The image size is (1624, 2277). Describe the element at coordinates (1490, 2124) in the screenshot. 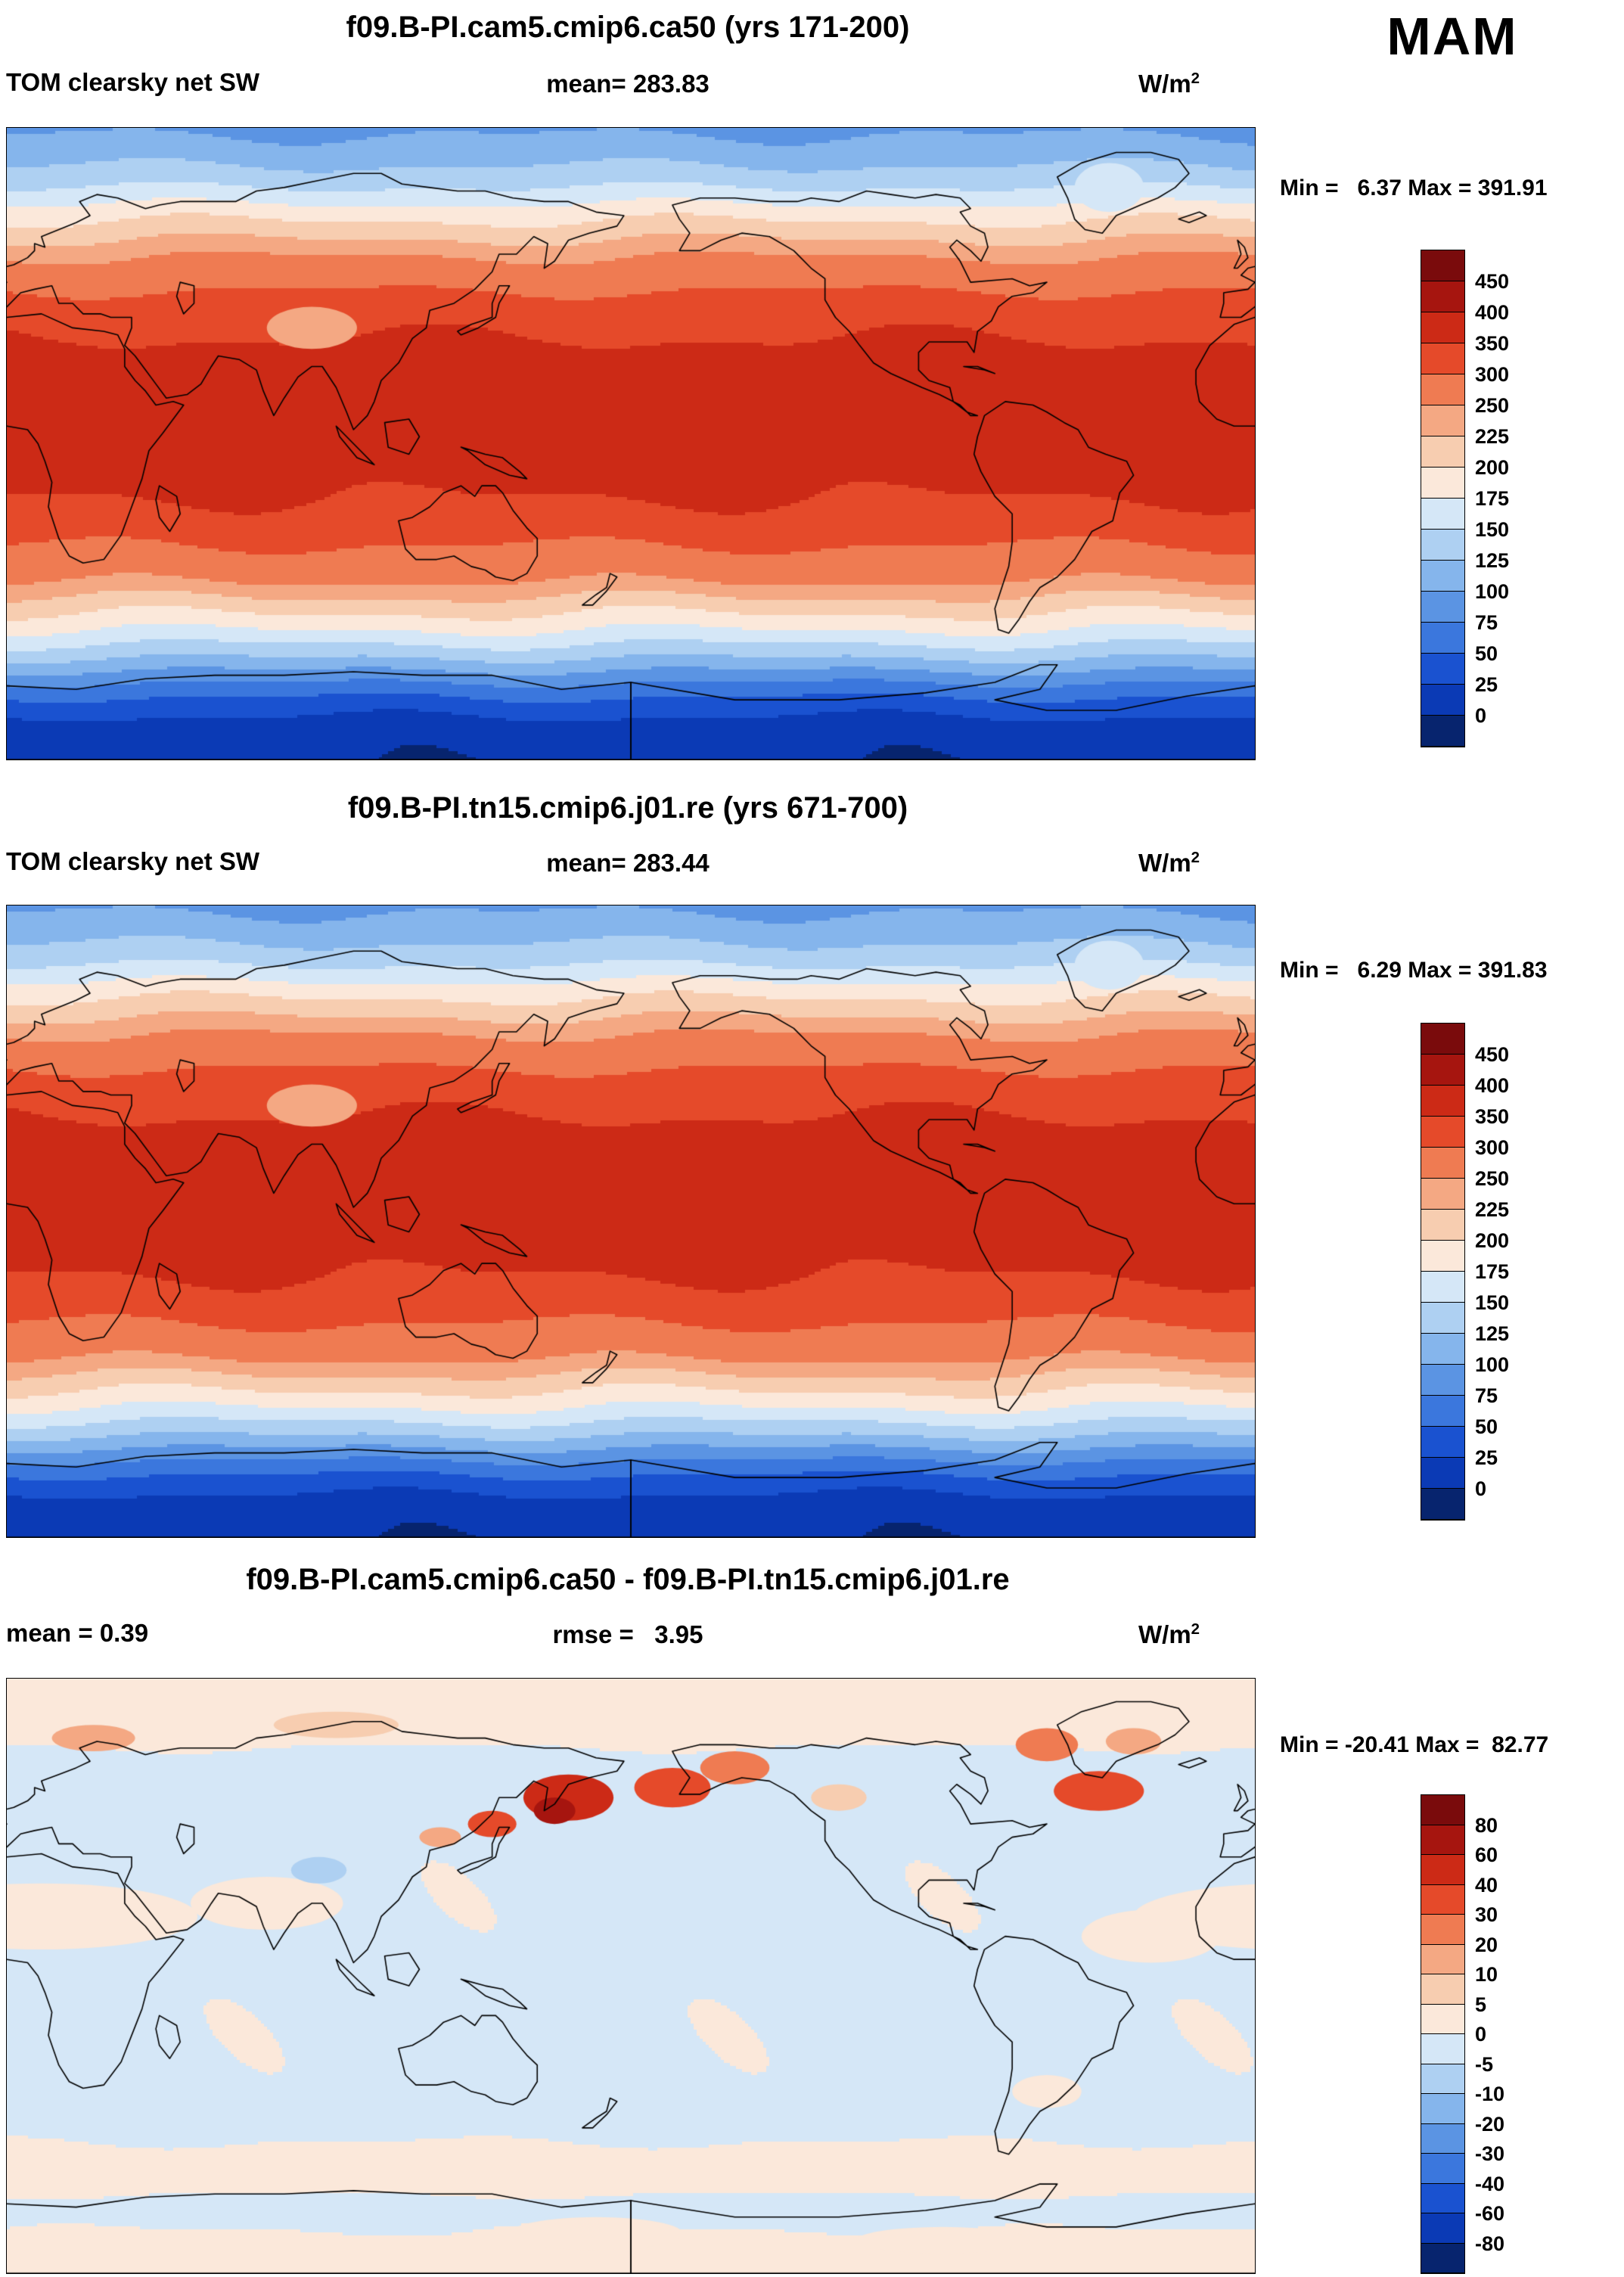

I see `colorbar-tick-label: -20` at that location.